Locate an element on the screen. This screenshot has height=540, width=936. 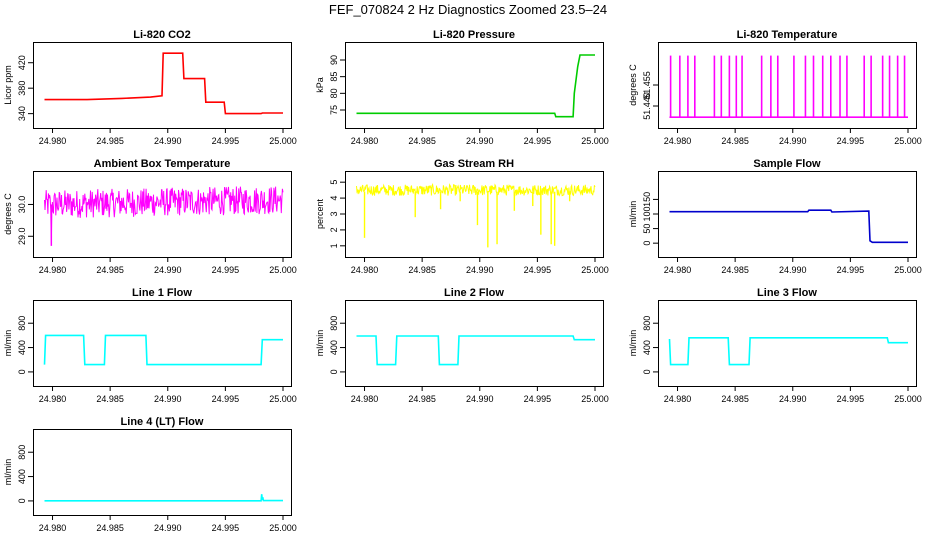
chart-title: Line 2 Flow is located at coordinates (474, 293).